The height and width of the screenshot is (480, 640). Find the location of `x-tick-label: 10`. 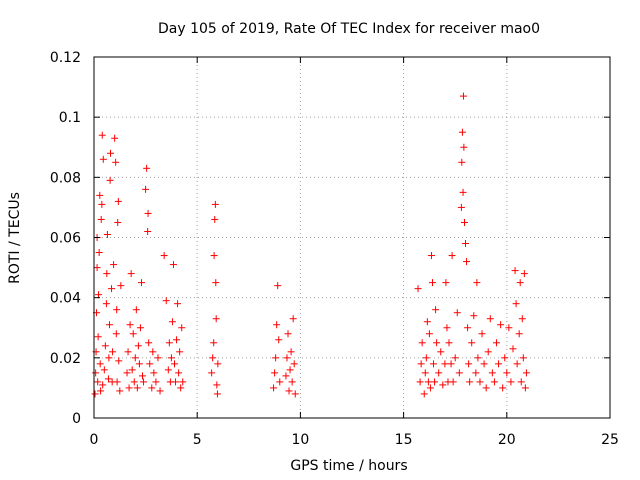

x-tick-label: 10 is located at coordinates (300, 440).